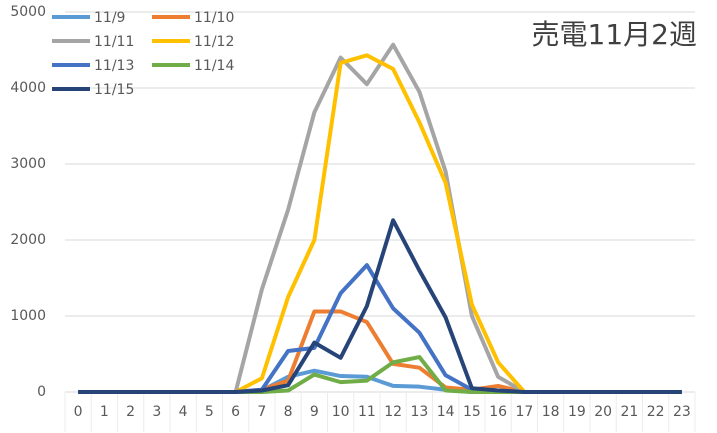 The image size is (717, 433). Describe the element at coordinates (603, 412) in the screenshot. I see `x-tick-label: 20` at that location.